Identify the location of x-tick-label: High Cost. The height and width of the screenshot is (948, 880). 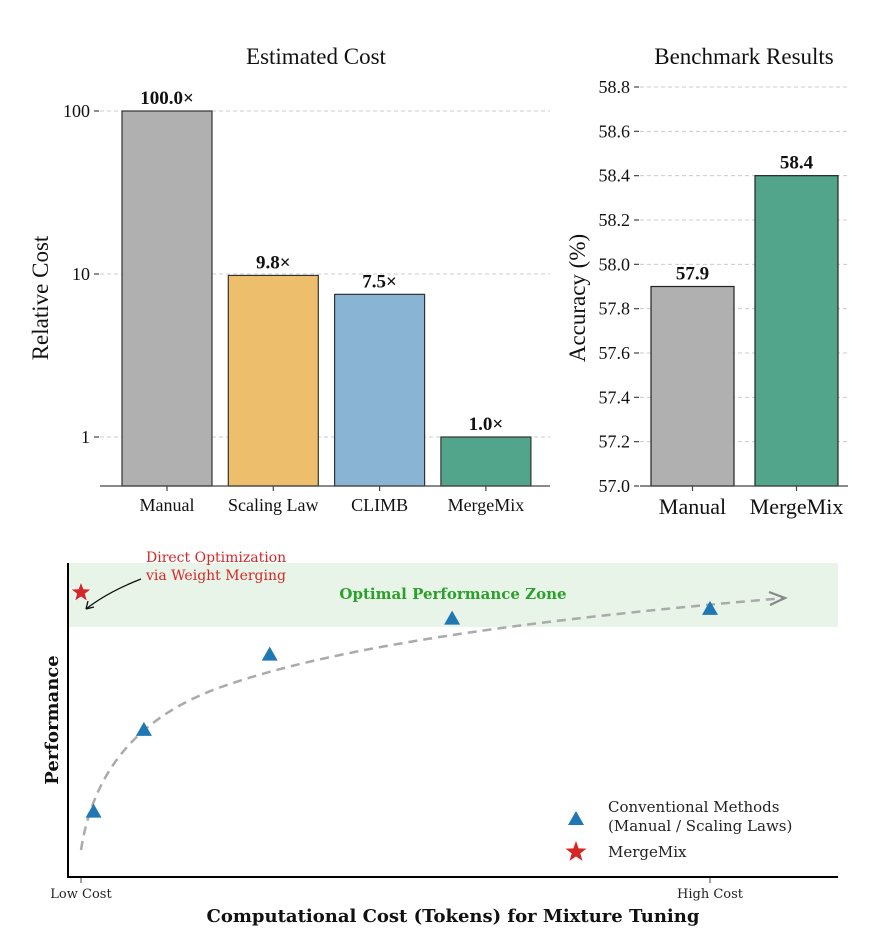
(710, 894).